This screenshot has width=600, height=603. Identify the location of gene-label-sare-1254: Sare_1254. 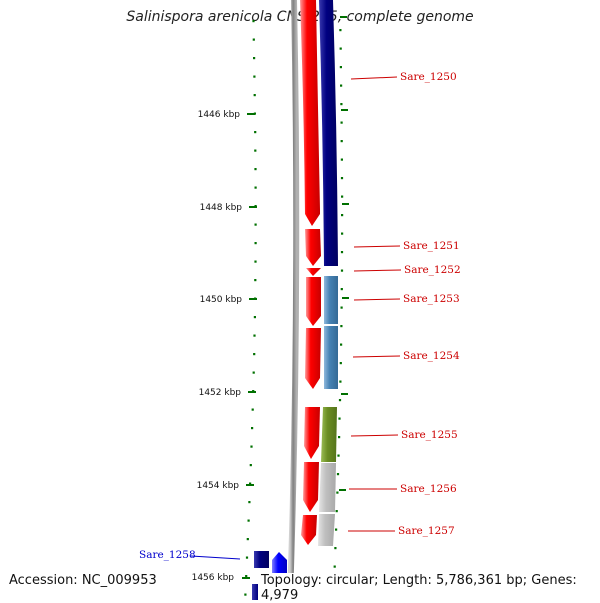
(431, 356).